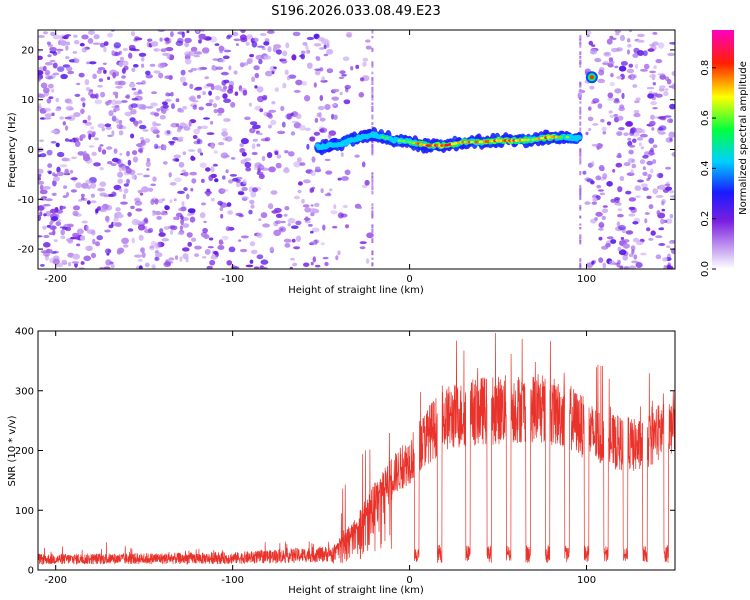 This screenshot has width=750, height=600. What do you see at coordinates (26, 200) in the screenshot?
I see `heatmap-ytick-label: -10` at bounding box center [26, 200].